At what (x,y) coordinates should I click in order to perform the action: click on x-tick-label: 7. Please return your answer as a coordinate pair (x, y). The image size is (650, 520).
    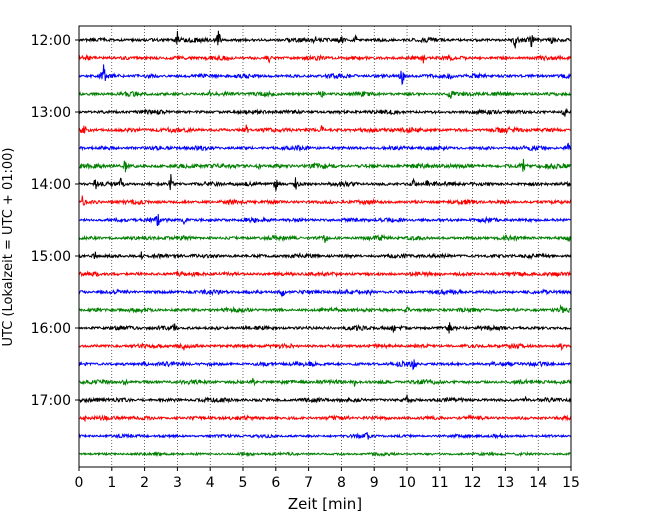
    Looking at the image, I should click on (308, 483).